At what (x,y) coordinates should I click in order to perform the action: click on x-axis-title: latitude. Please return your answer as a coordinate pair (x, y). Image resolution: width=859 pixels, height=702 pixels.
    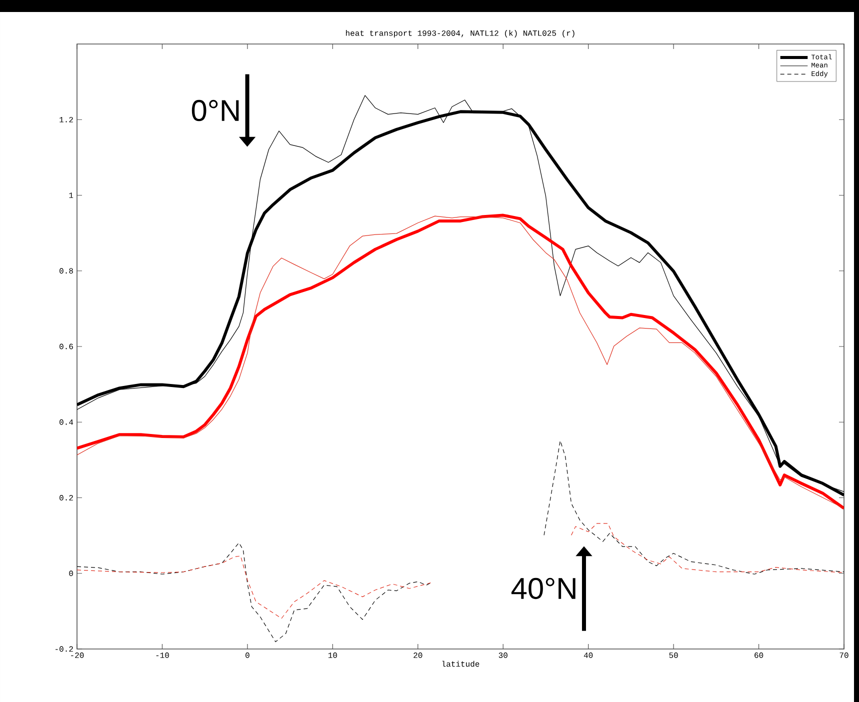
    Looking at the image, I should click on (461, 663).